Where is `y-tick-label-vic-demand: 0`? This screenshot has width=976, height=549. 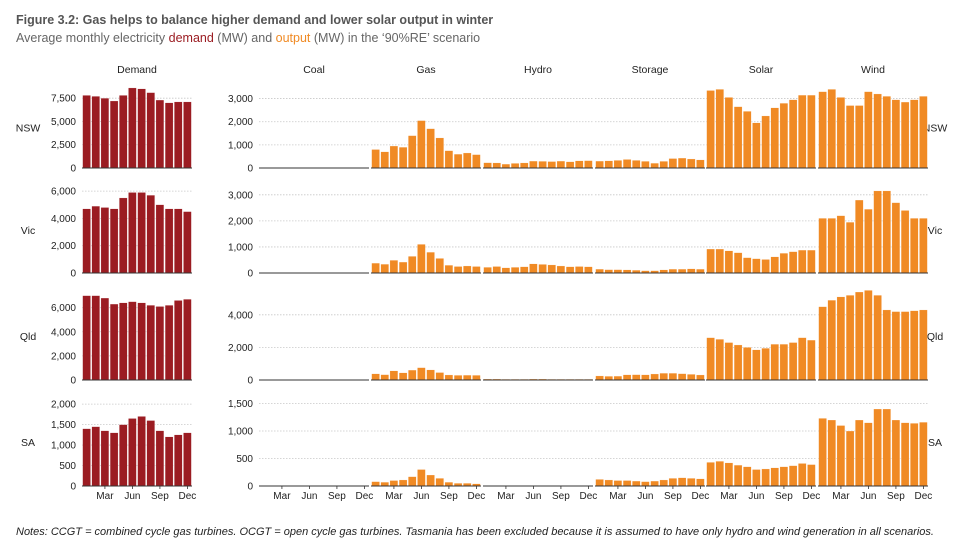
y-tick-label-vic-demand: 0 is located at coordinates (73, 274).